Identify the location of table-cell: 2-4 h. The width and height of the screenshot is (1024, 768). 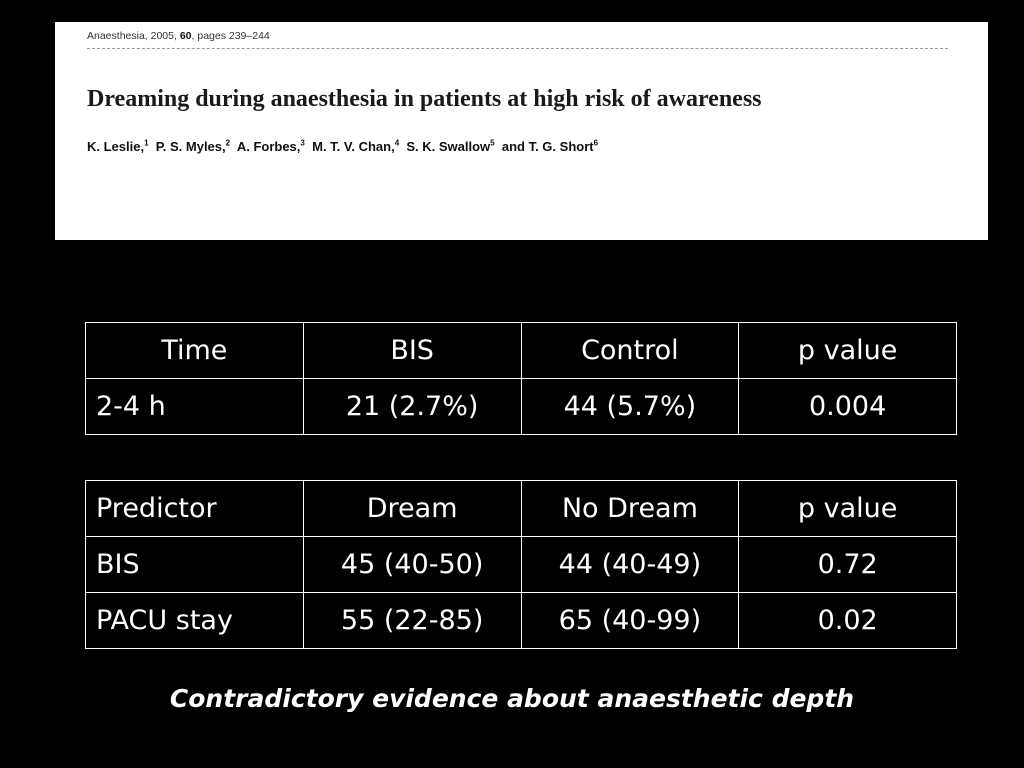
(194, 406).